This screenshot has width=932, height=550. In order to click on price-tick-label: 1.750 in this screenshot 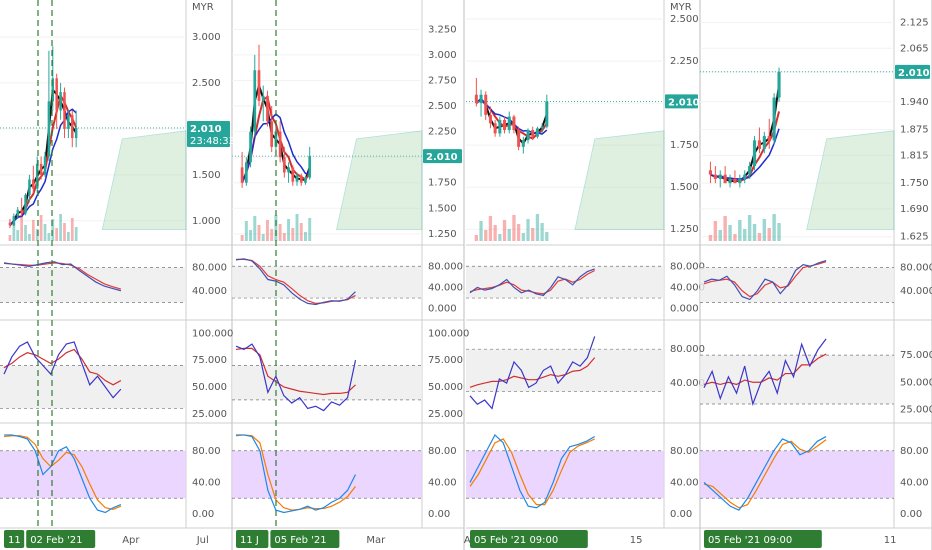, I will do `click(442, 183)`.